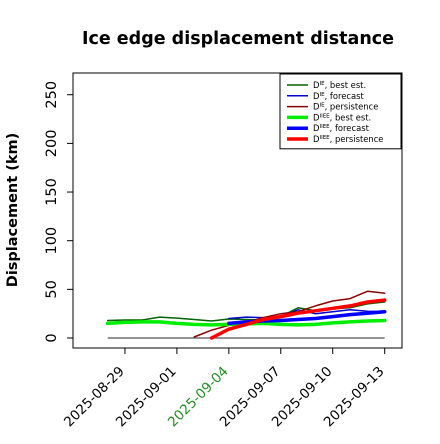 Image resolution: width=440 pixels, height=444 pixels. Describe the element at coordinates (338, 96) in the screenshot. I see `legend-entry-d-ie-forecast: DIE, forecast` at that location.